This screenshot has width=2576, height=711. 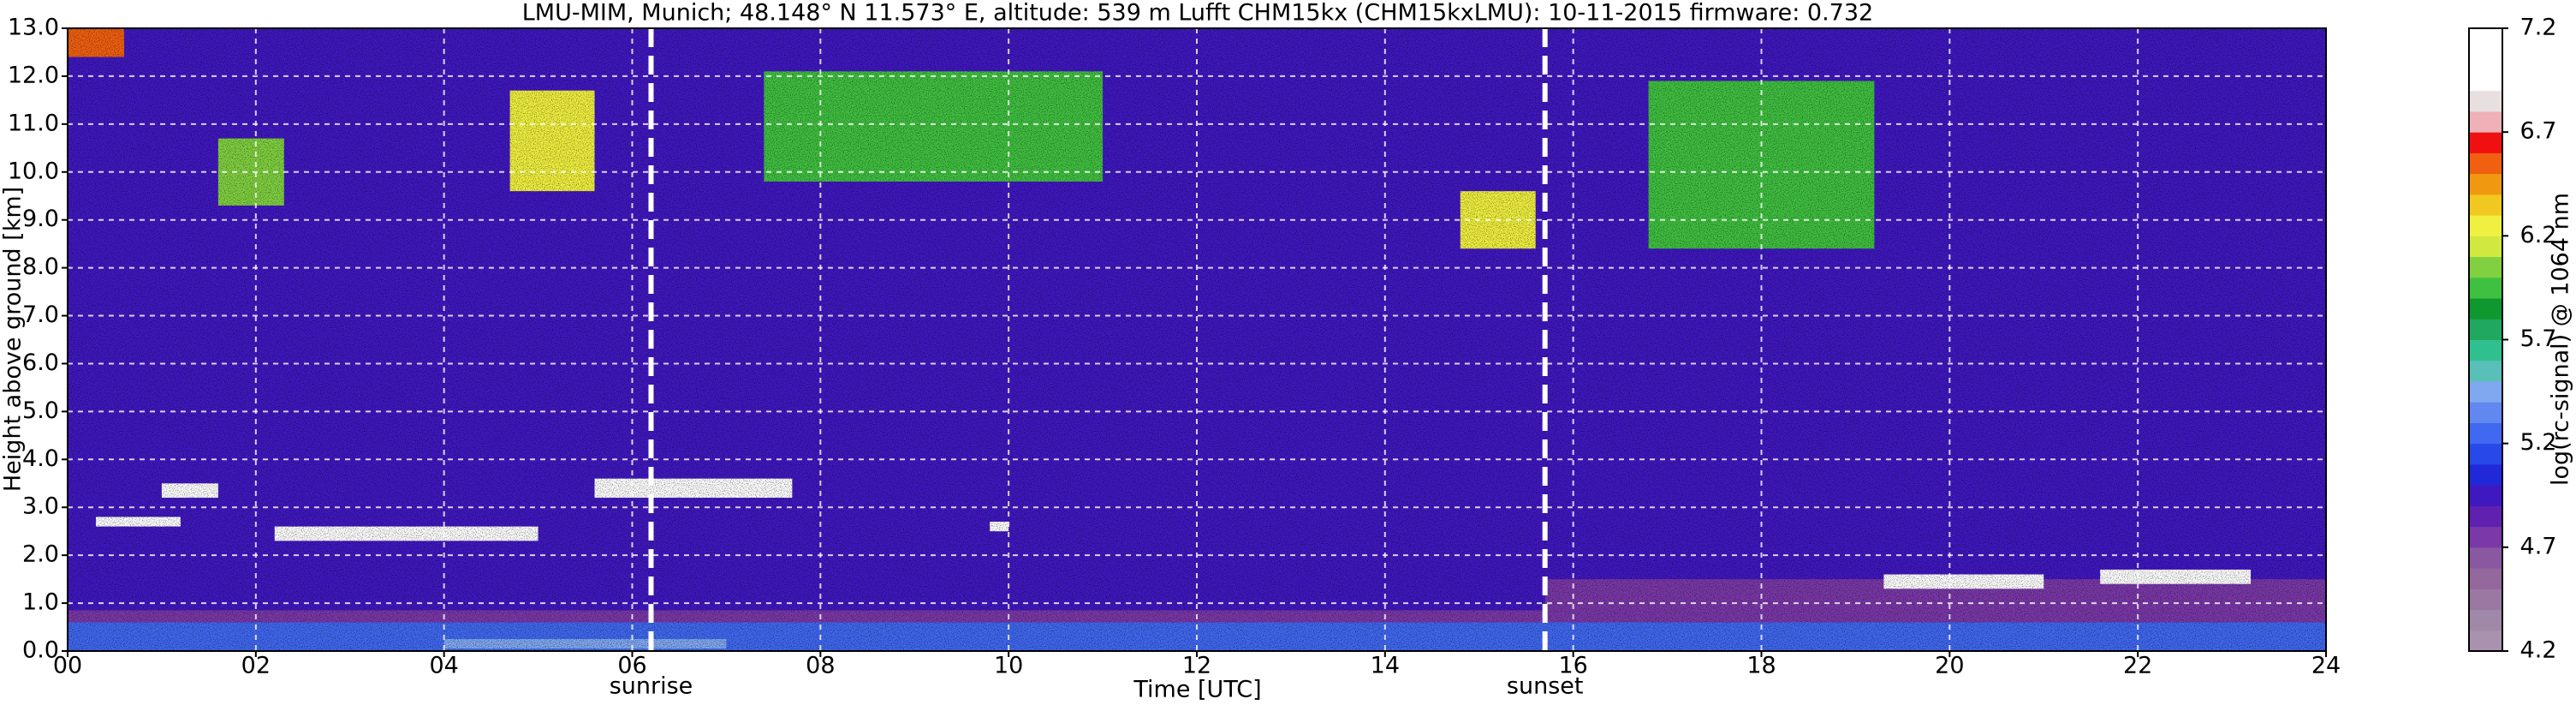 I want to click on y-tick-label: 13.0, so click(x=33, y=28).